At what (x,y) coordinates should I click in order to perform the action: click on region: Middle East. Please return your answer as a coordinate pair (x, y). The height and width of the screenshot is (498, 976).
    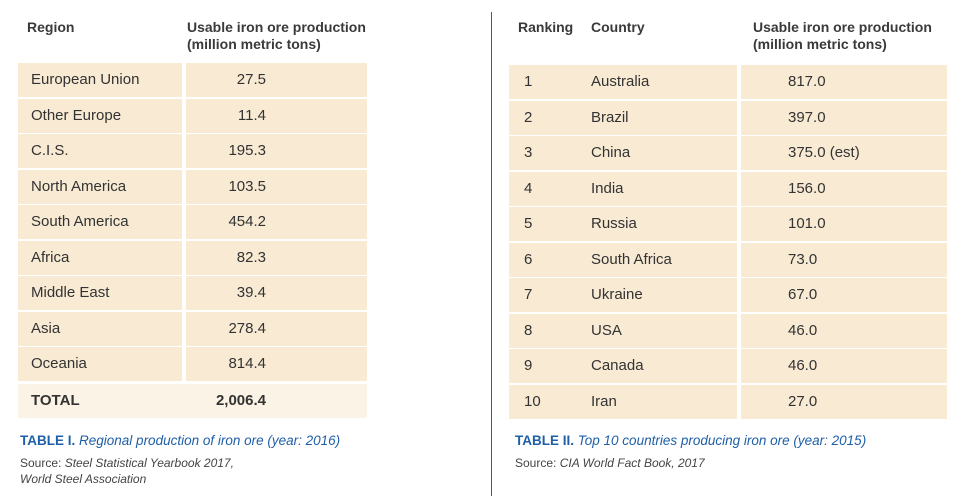
    Looking at the image, I should click on (70, 292).